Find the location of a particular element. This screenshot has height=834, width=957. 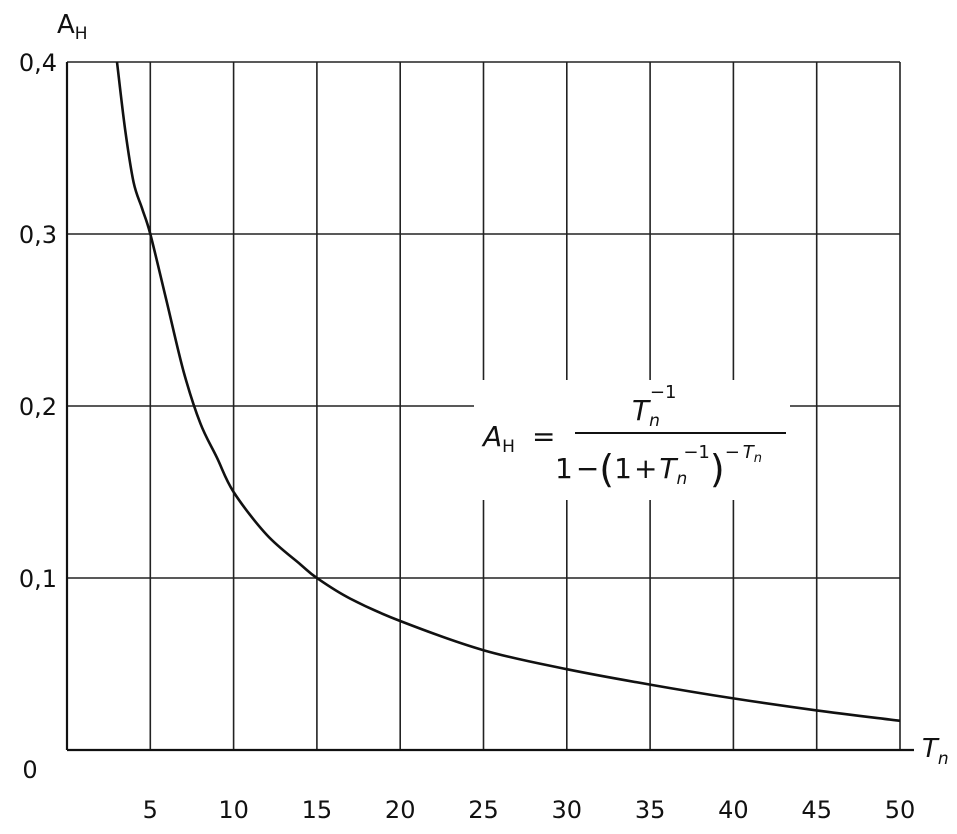

y-tick-label: 0,1 is located at coordinates (38, 579).